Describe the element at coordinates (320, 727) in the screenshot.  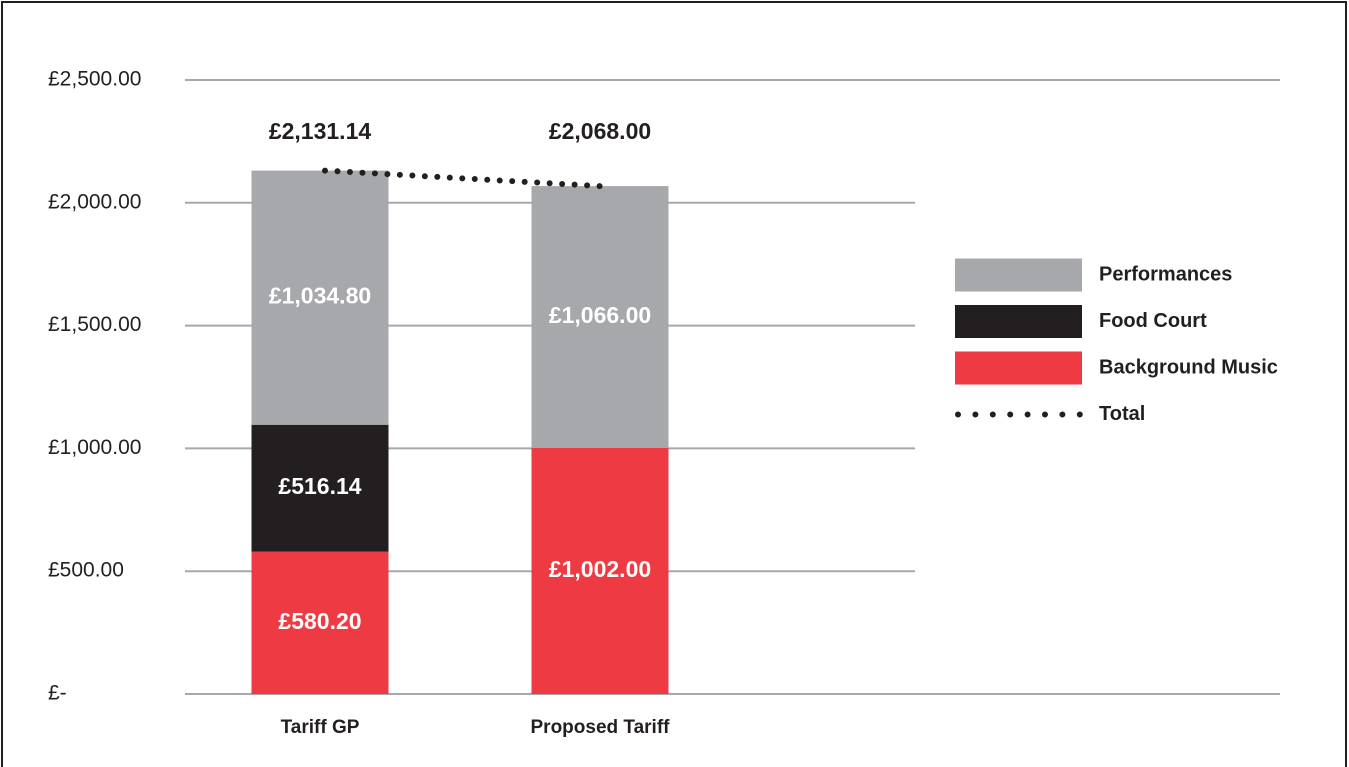
I see `x-tick-label: Tariff GP` at that location.